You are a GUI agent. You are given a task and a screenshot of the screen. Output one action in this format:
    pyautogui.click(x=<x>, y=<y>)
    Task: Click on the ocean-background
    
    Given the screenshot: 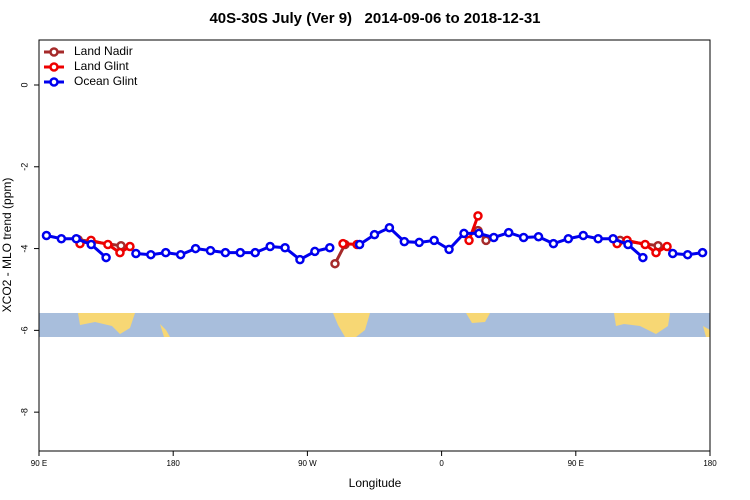 What is the action you would take?
    pyautogui.click(x=374, y=325)
    